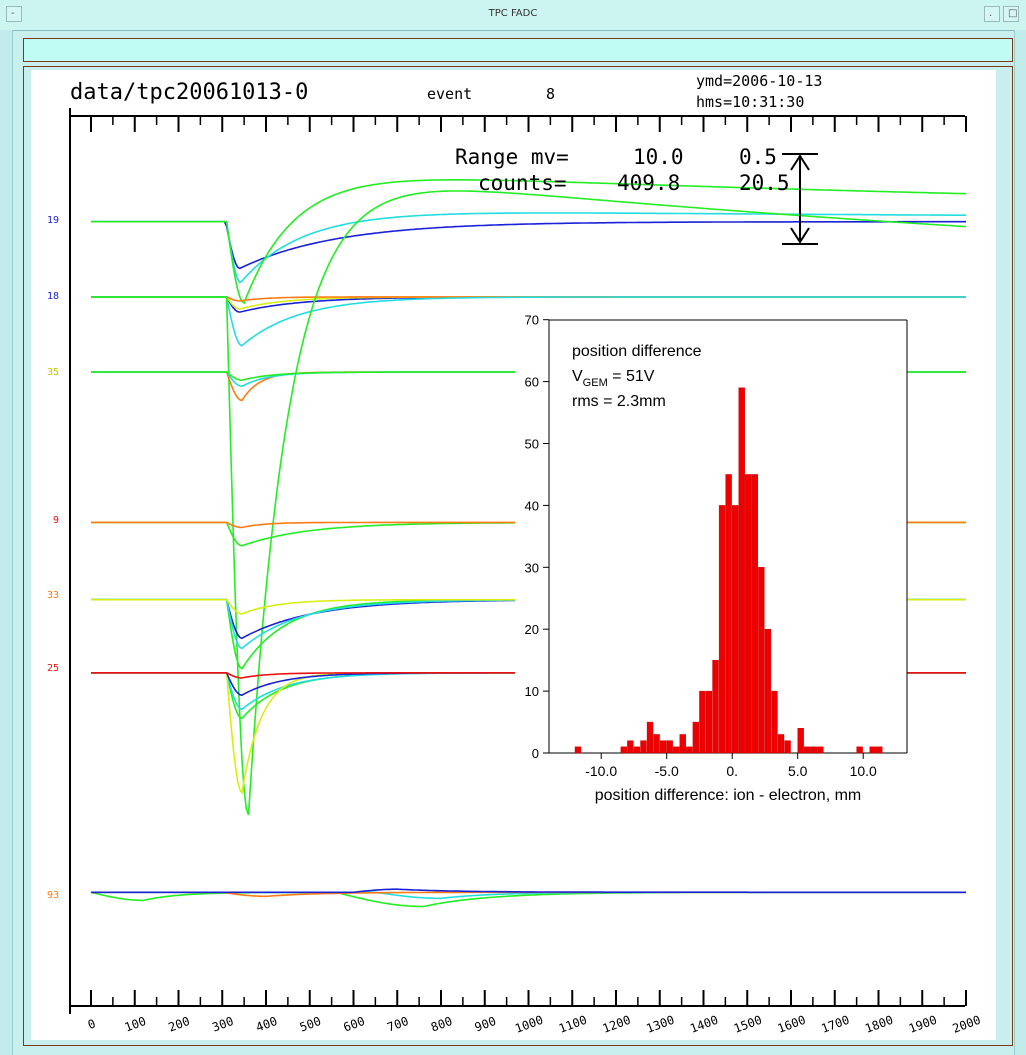  I want to click on range-value-2: 0.5, so click(758, 157).